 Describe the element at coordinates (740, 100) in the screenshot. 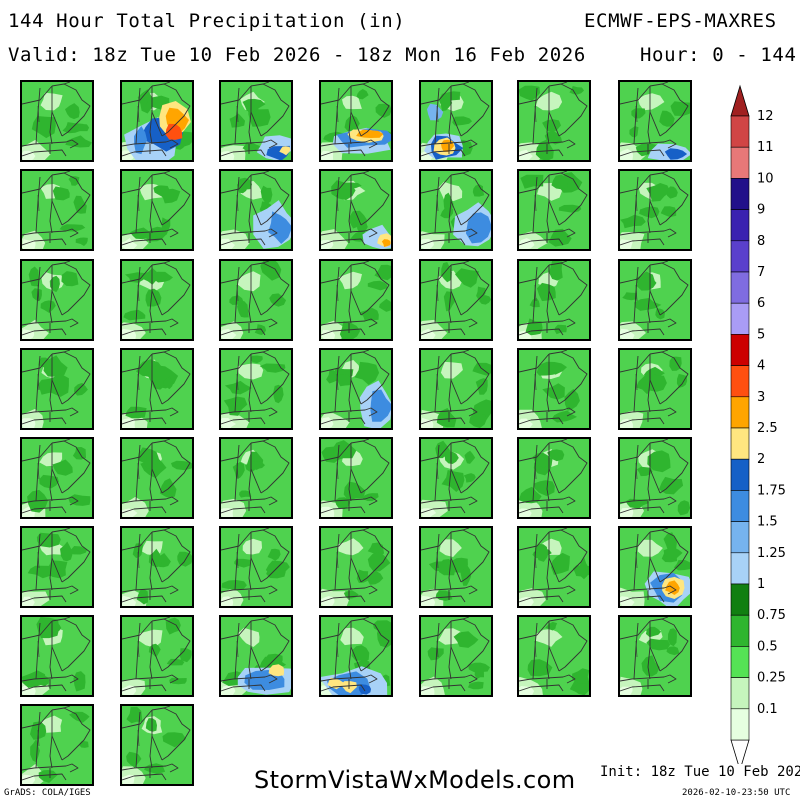

I see `colorbar-top-arrow` at that location.